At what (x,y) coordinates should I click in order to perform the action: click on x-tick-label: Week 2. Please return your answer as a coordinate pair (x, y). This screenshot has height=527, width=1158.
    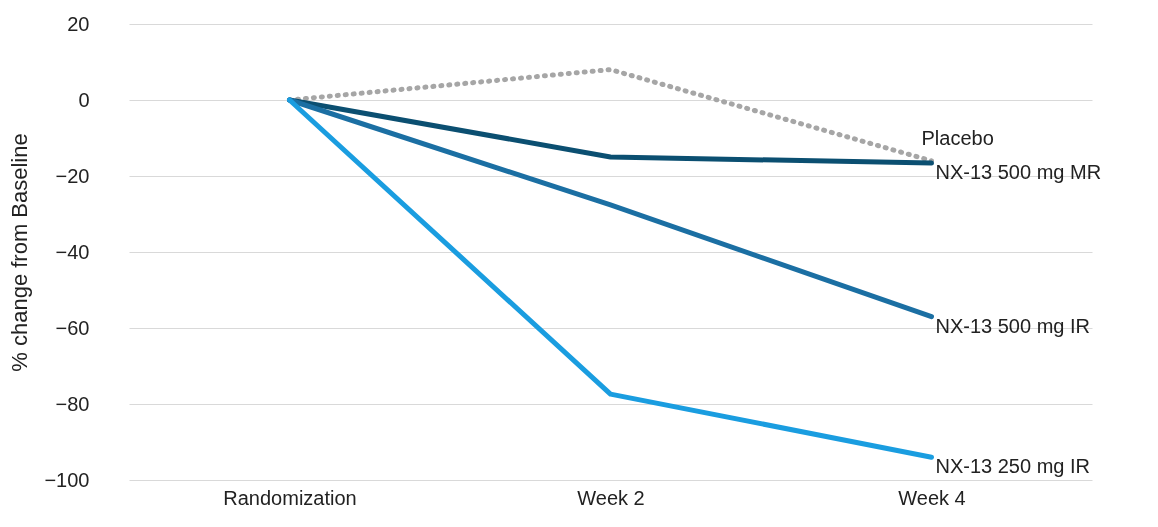
    Looking at the image, I should click on (611, 497).